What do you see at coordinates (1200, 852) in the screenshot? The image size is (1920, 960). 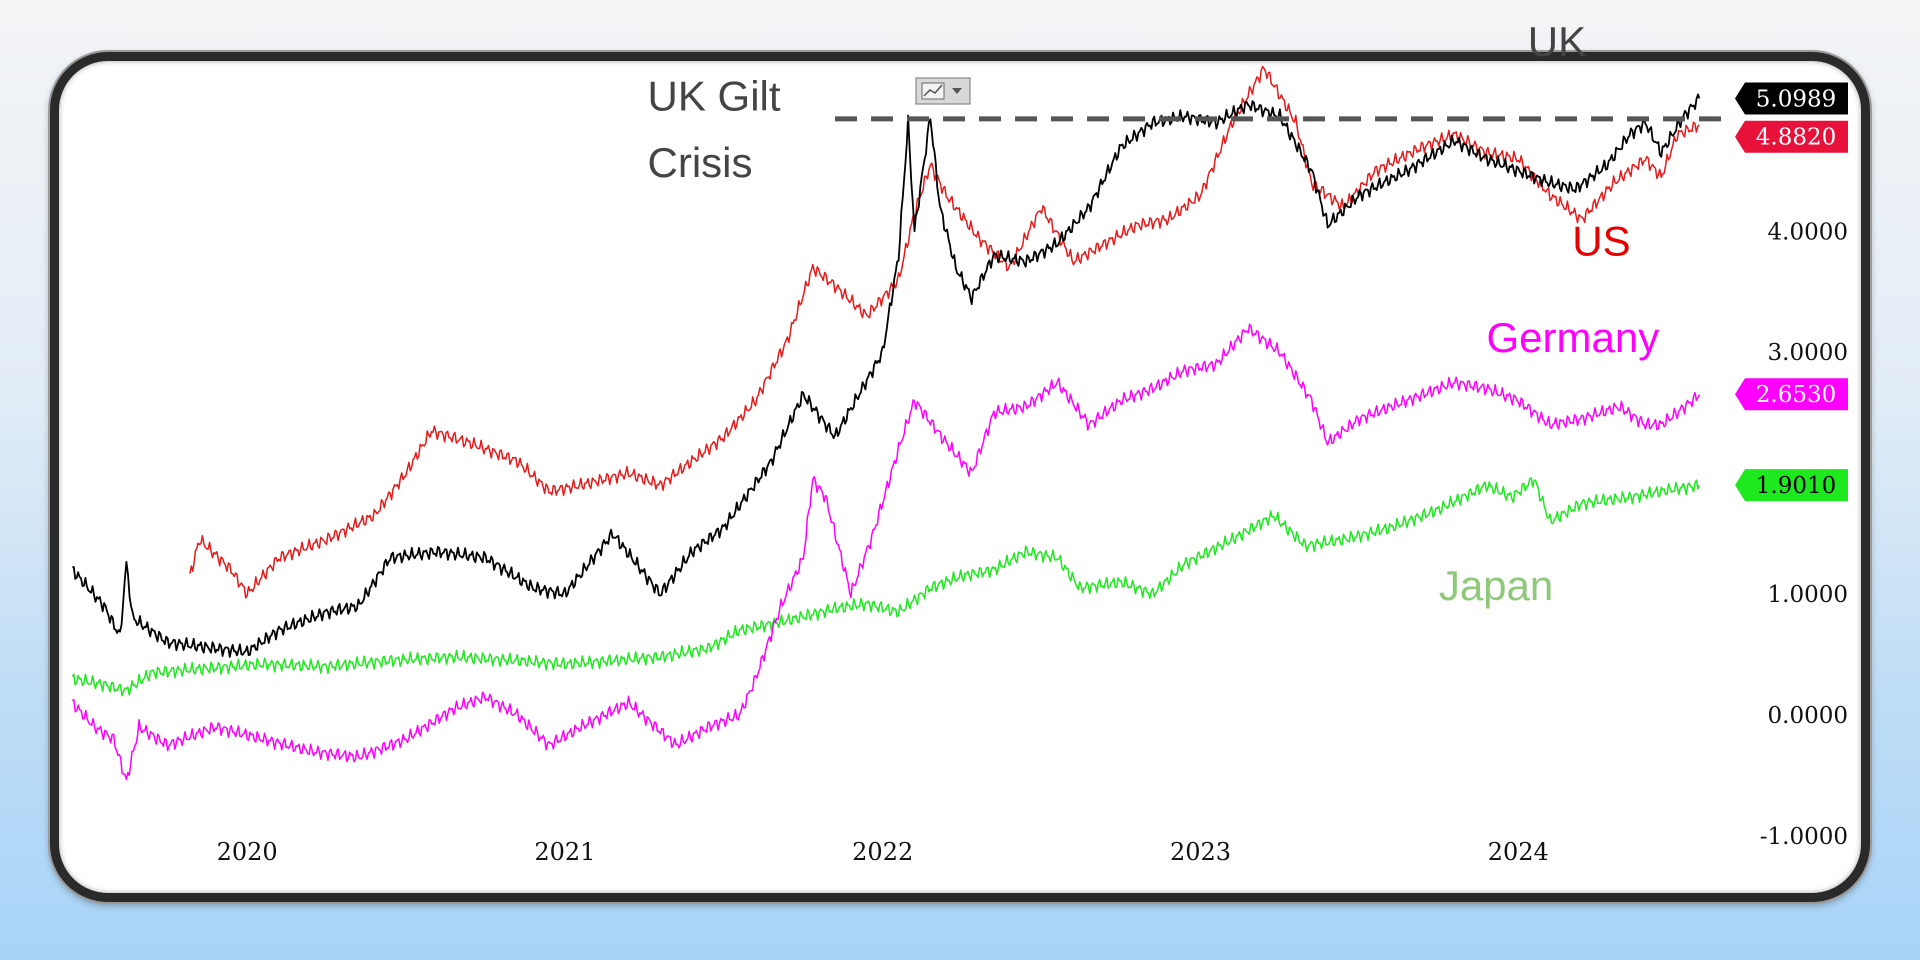 I see `x-tick-label: 2023` at bounding box center [1200, 852].